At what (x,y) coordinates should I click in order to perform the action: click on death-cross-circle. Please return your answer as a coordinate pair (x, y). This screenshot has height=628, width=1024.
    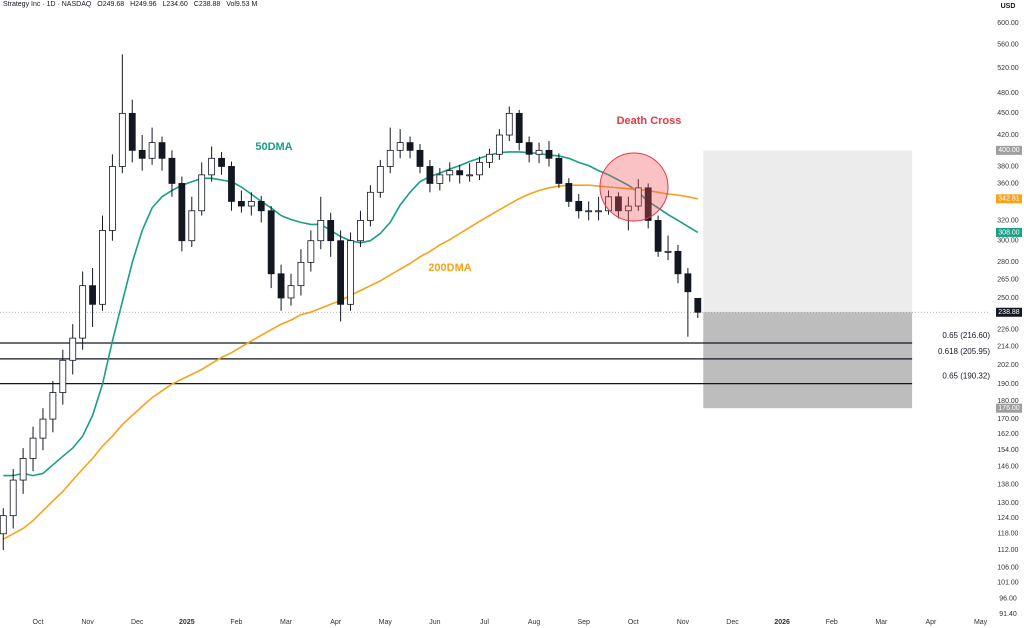
    Looking at the image, I should click on (634, 187).